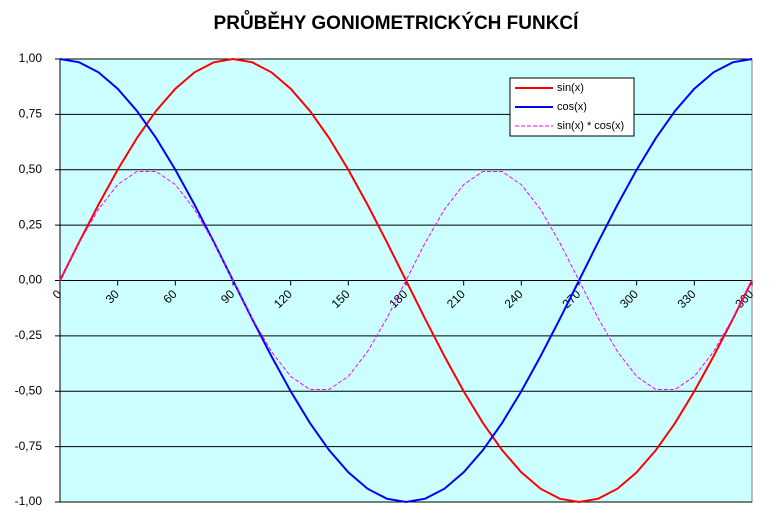 This screenshot has width=776, height=525. I want to click on y-tick-label: 0,25, so click(31, 224).